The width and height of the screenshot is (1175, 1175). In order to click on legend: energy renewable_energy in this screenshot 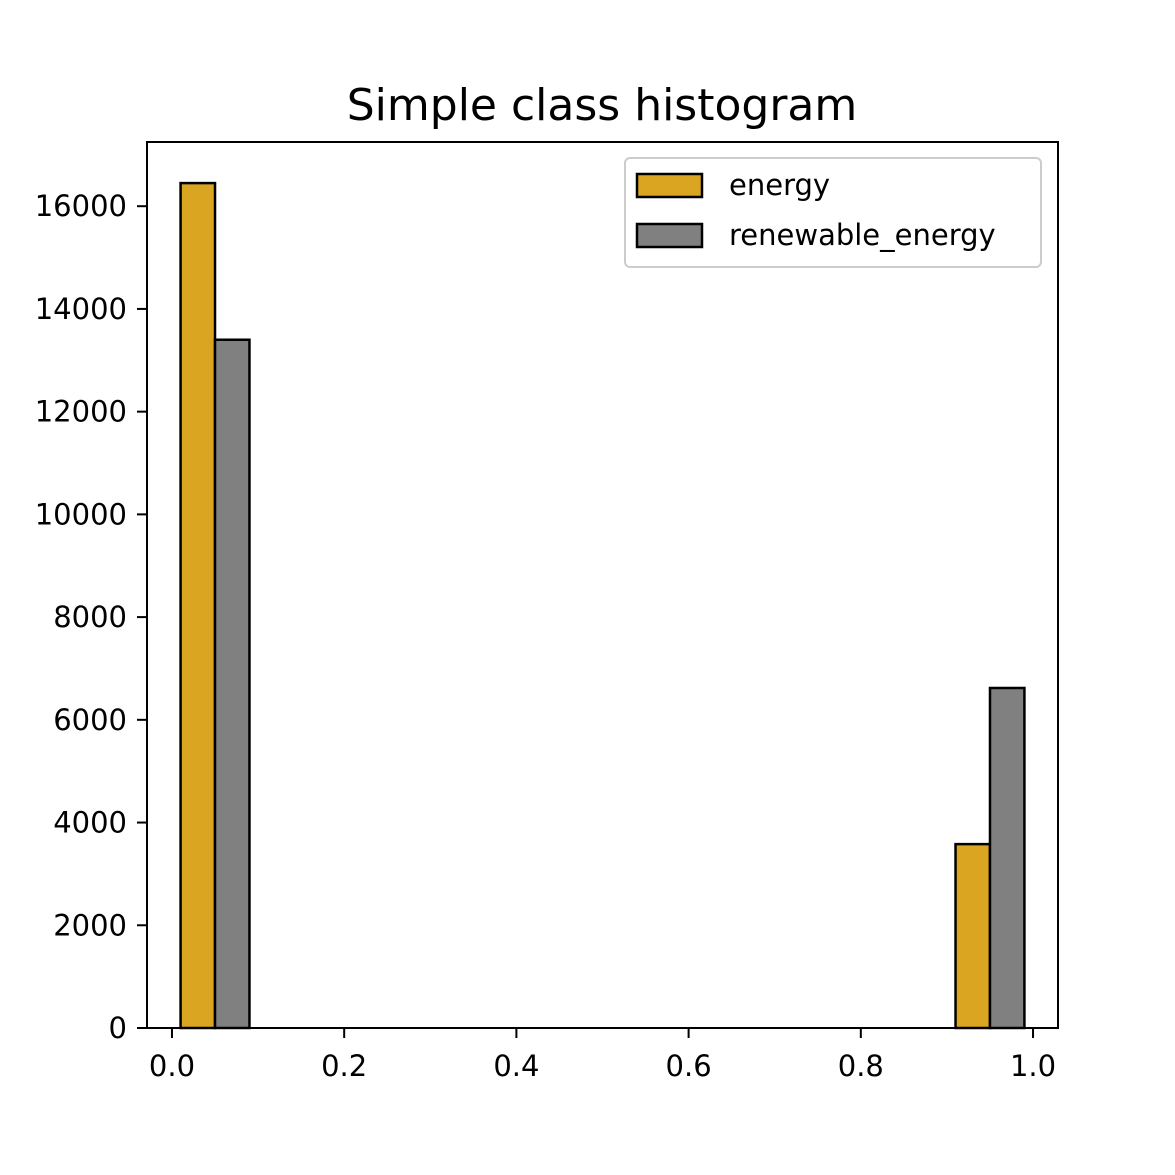, I will do `click(833, 212)`.